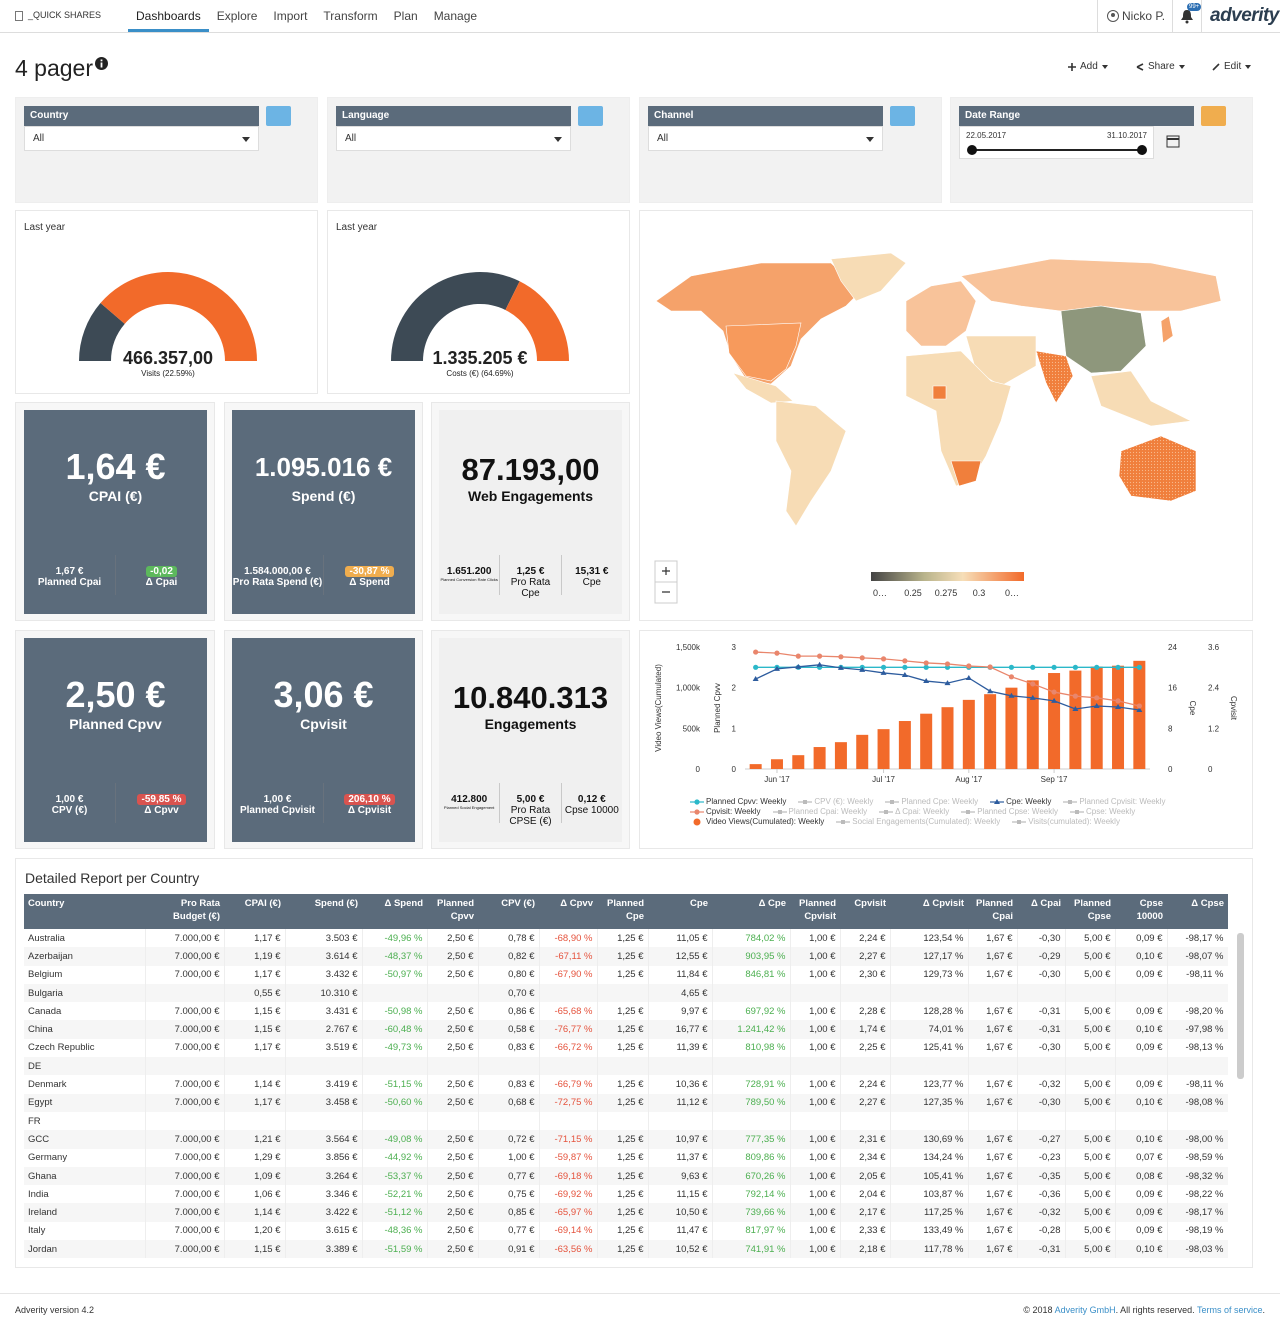  What do you see at coordinates (929, 938) in the screenshot?
I see `table-cell: 123,54 %` at bounding box center [929, 938].